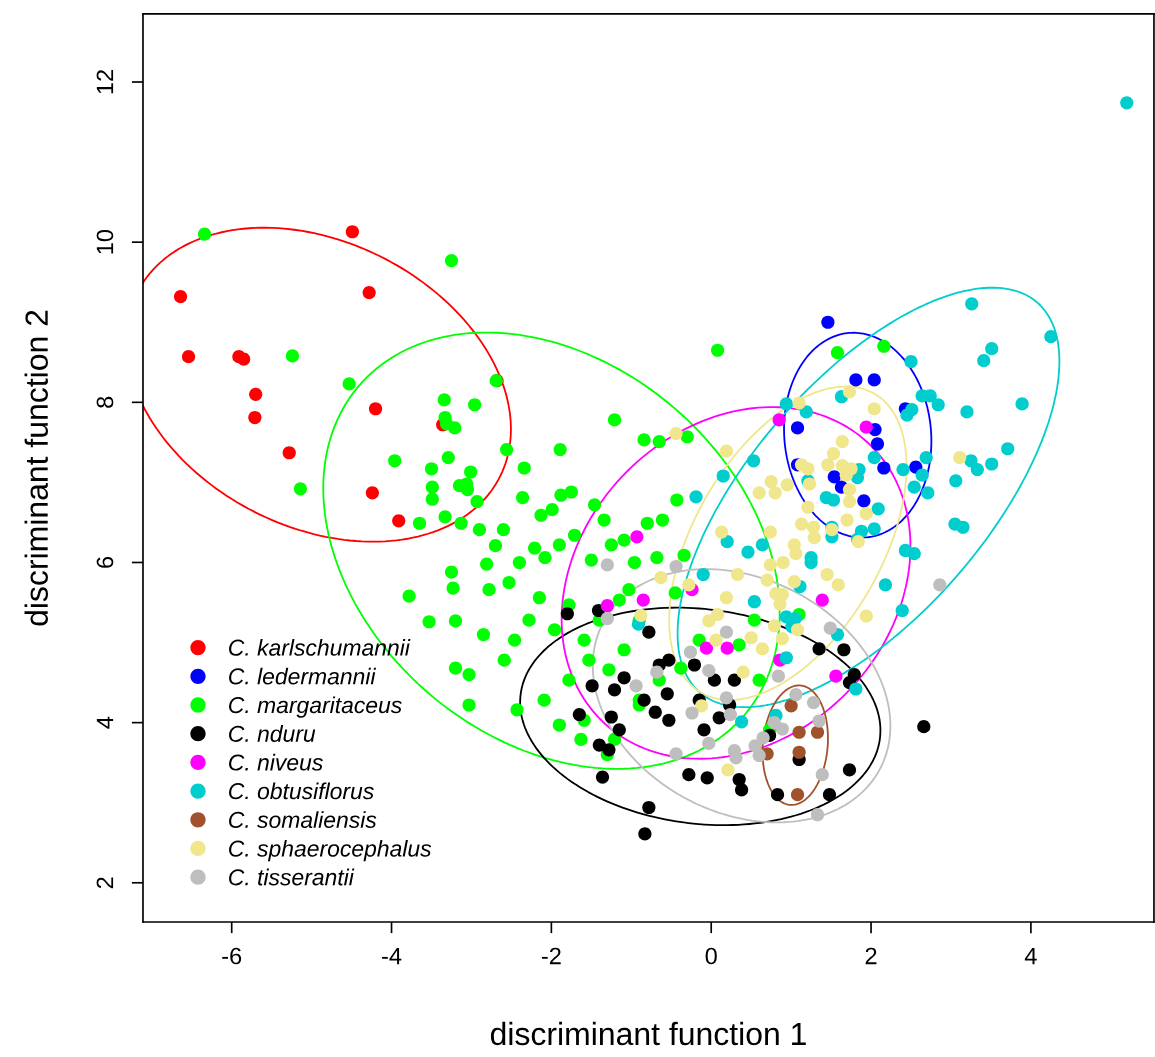 This screenshot has height=1057, width=1155. What do you see at coordinates (301, 791) in the screenshot?
I see `legend-label: C. obtusiflorus` at bounding box center [301, 791].